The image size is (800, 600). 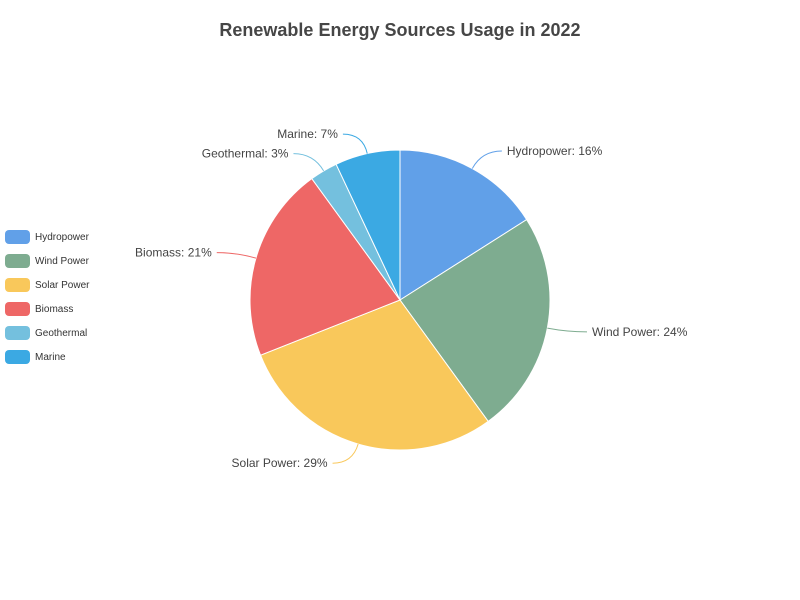 What do you see at coordinates (400, 30) in the screenshot?
I see `chart-title: Renewable Energy Sources Usage in 2022` at bounding box center [400, 30].